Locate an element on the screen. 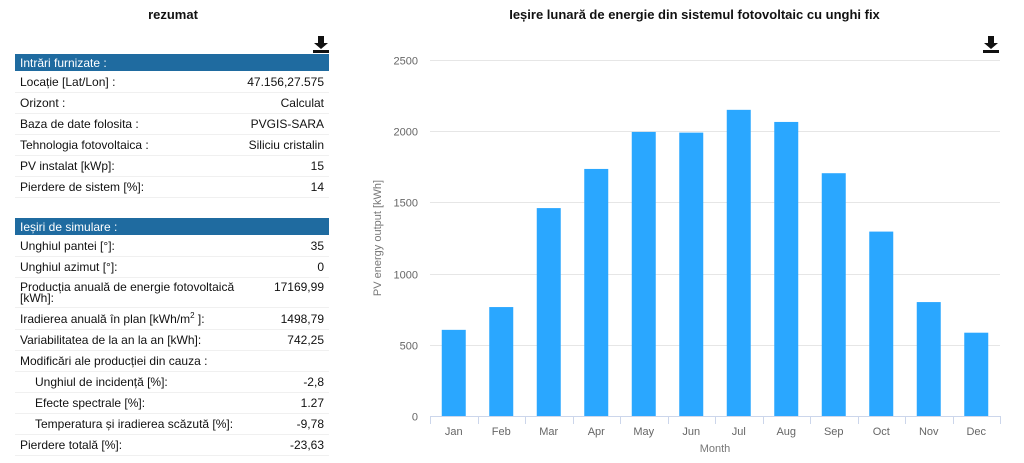  row-value: 14 is located at coordinates (317, 187).